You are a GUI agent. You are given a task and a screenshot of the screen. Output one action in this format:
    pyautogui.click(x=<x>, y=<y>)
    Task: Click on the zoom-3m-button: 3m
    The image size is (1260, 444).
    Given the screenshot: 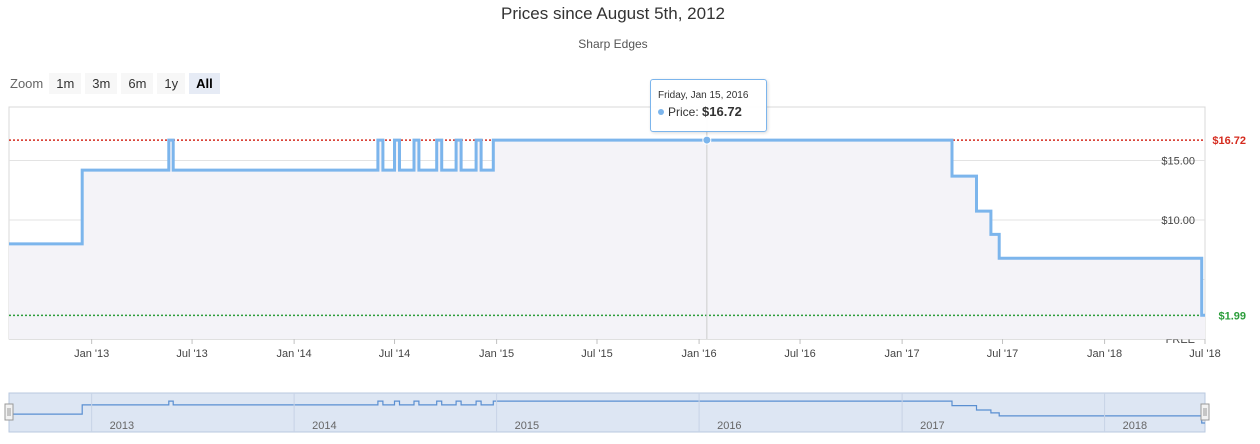 What is the action you would take?
    pyautogui.click(x=101, y=83)
    